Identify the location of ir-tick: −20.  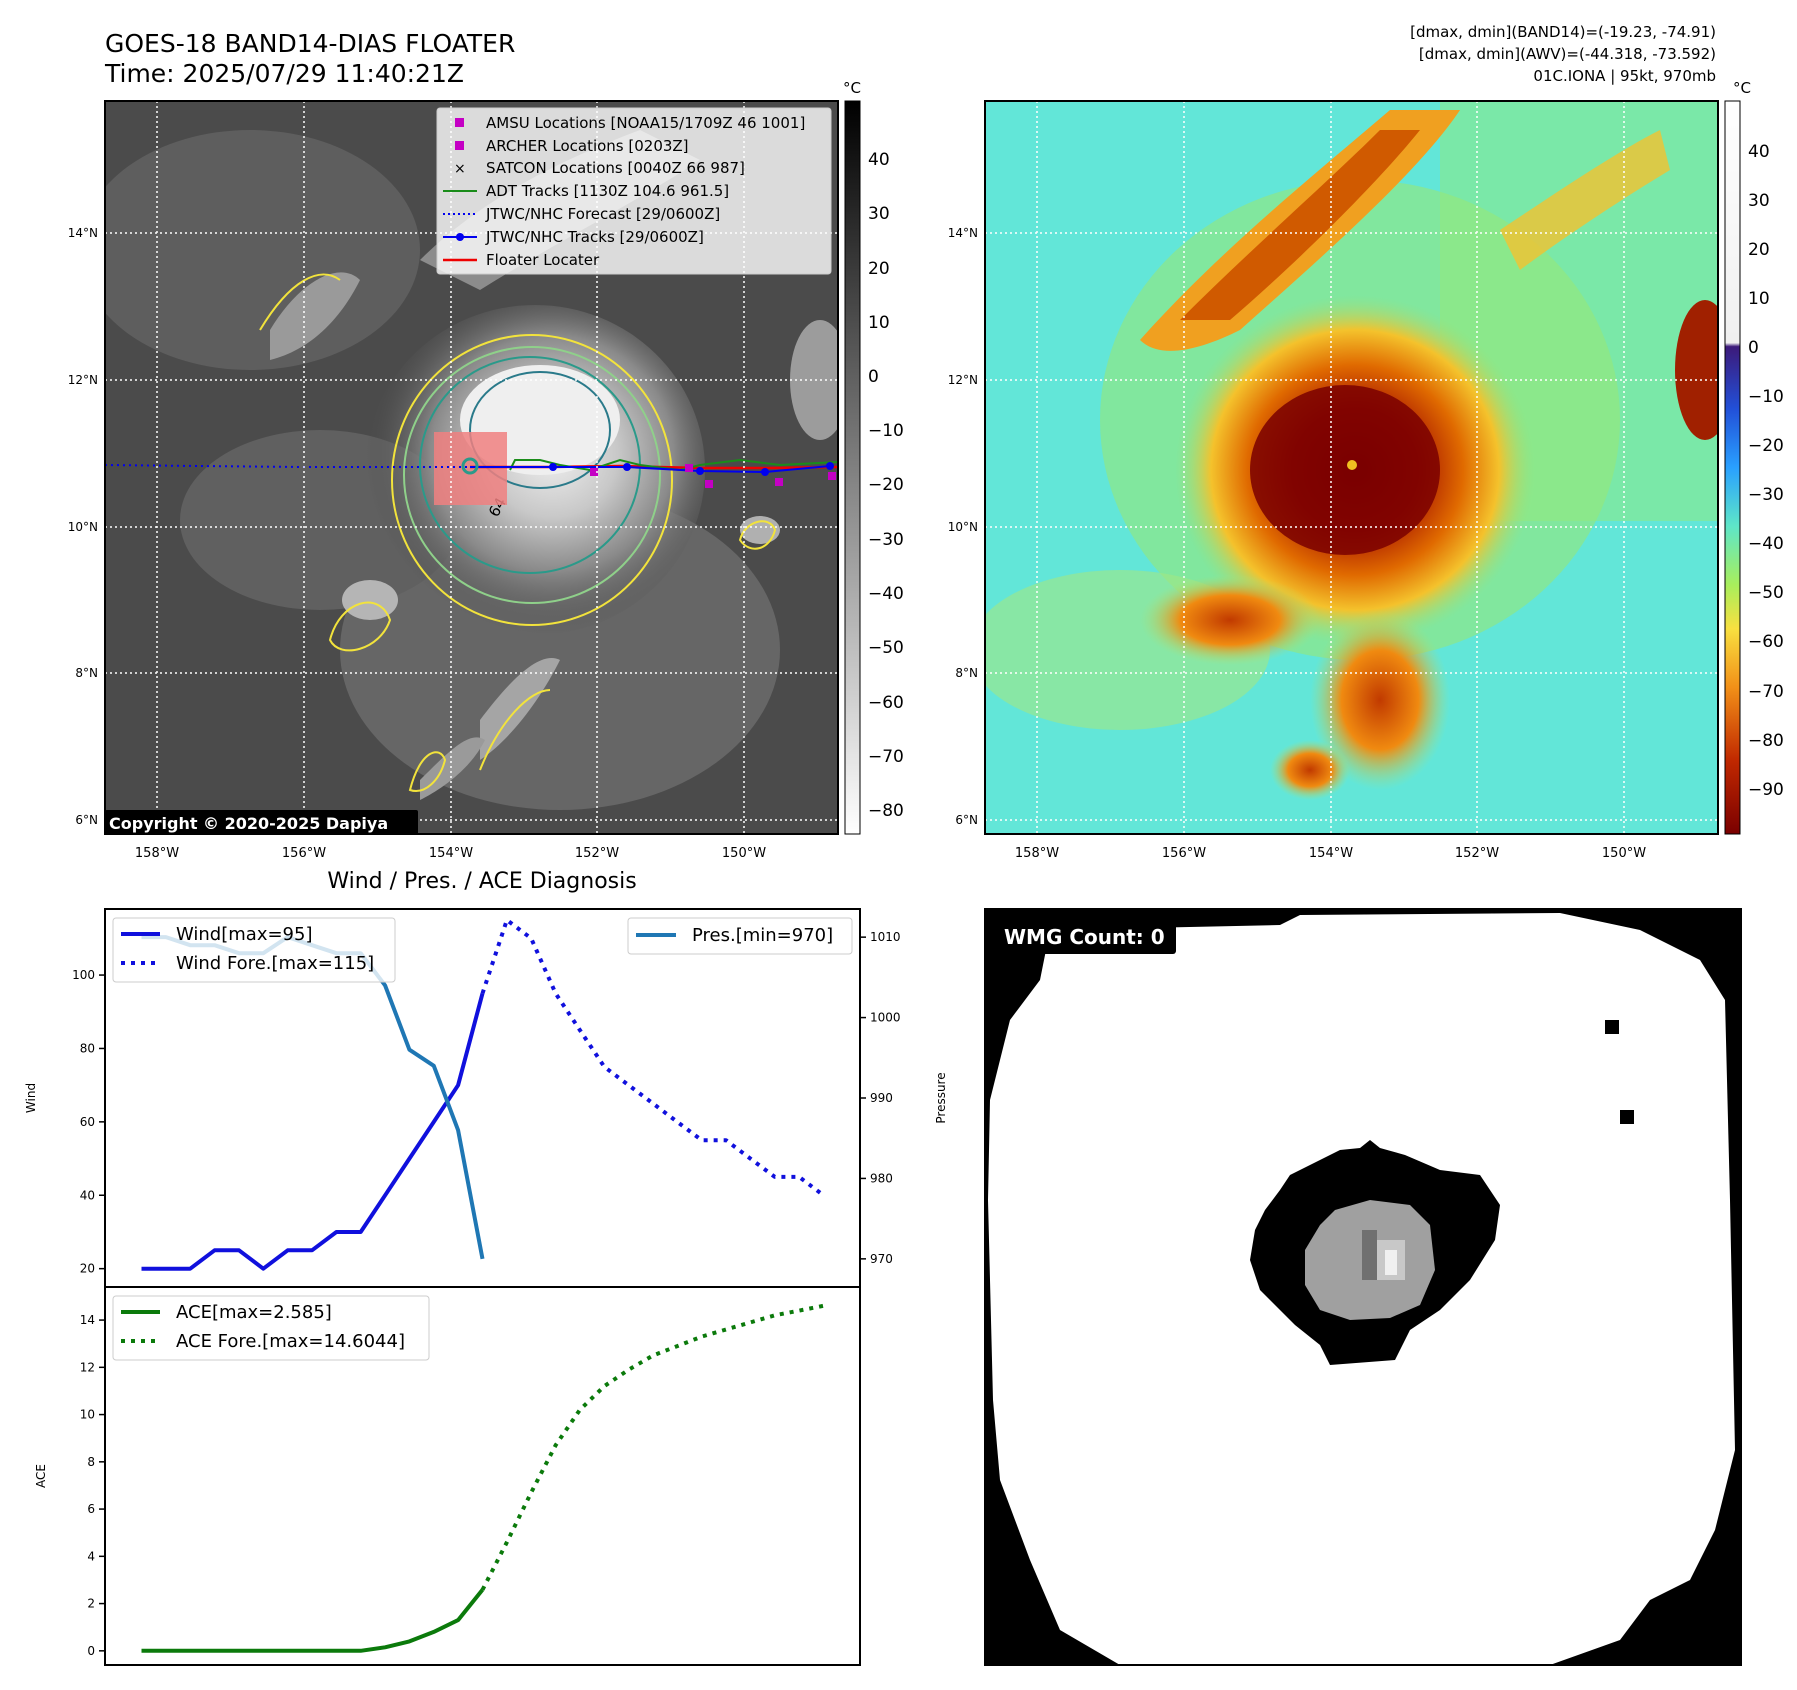
(886, 485).